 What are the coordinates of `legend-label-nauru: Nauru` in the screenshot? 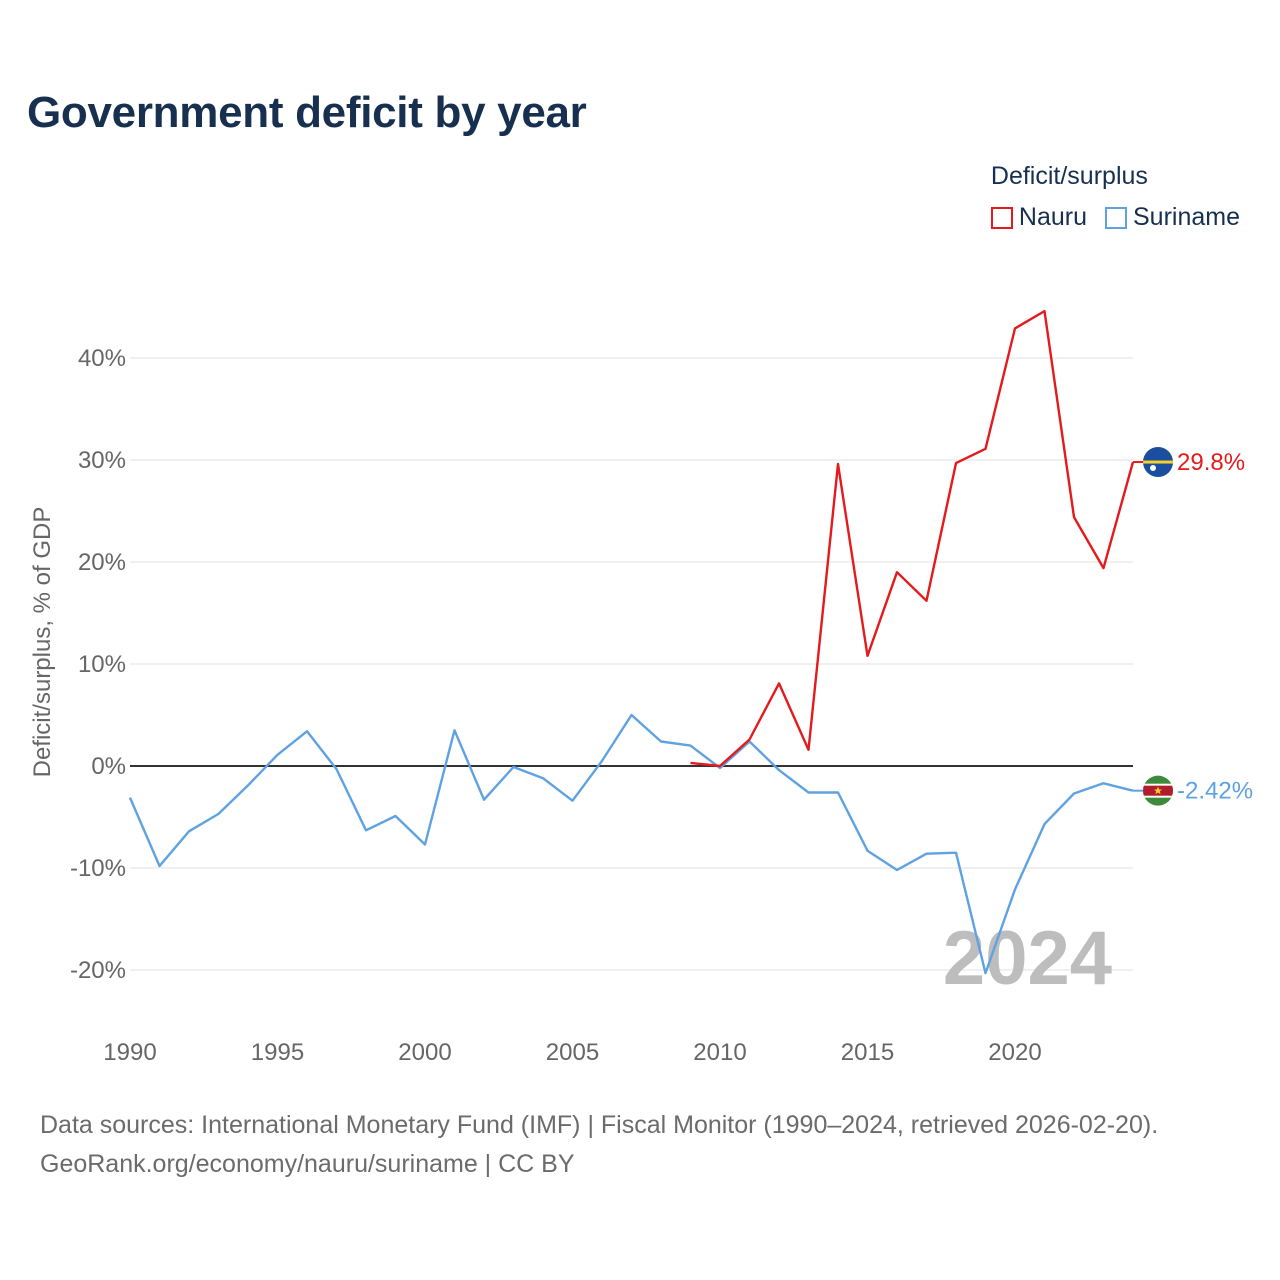 It's located at (1052, 217).